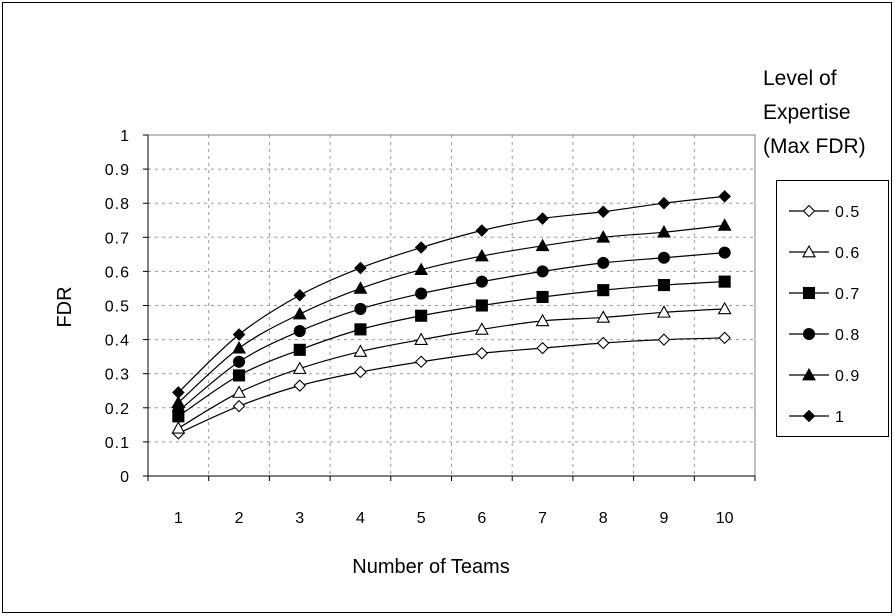 This screenshot has height=616, width=895. What do you see at coordinates (65, 306) in the screenshot?
I see `y-axis-label: FDR` at bounding box center [65, 306].